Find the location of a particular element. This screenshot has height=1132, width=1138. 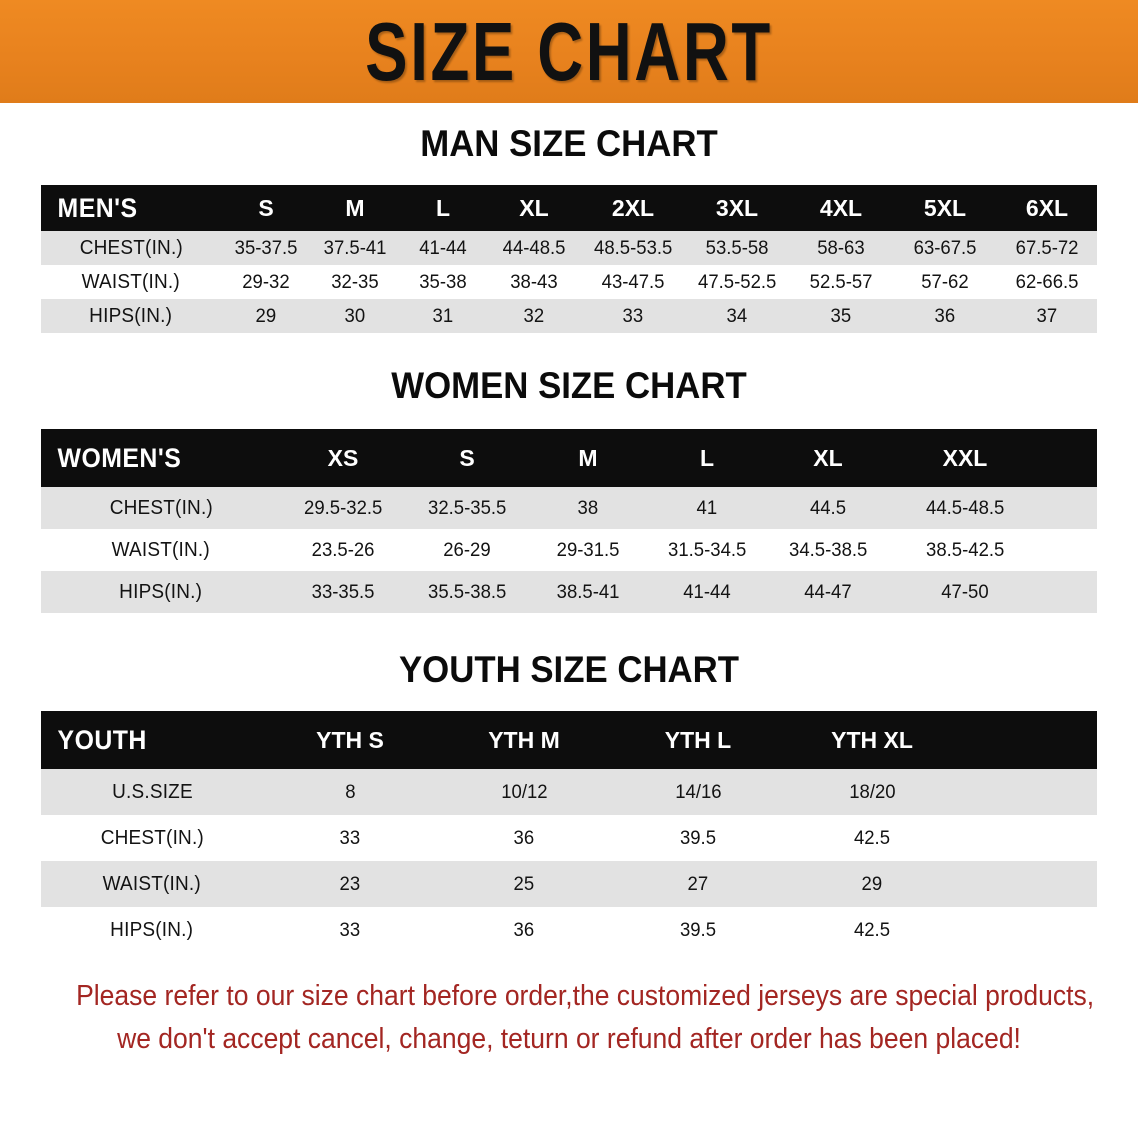

men-column-header-text: L is located at coordinates (443, 207).